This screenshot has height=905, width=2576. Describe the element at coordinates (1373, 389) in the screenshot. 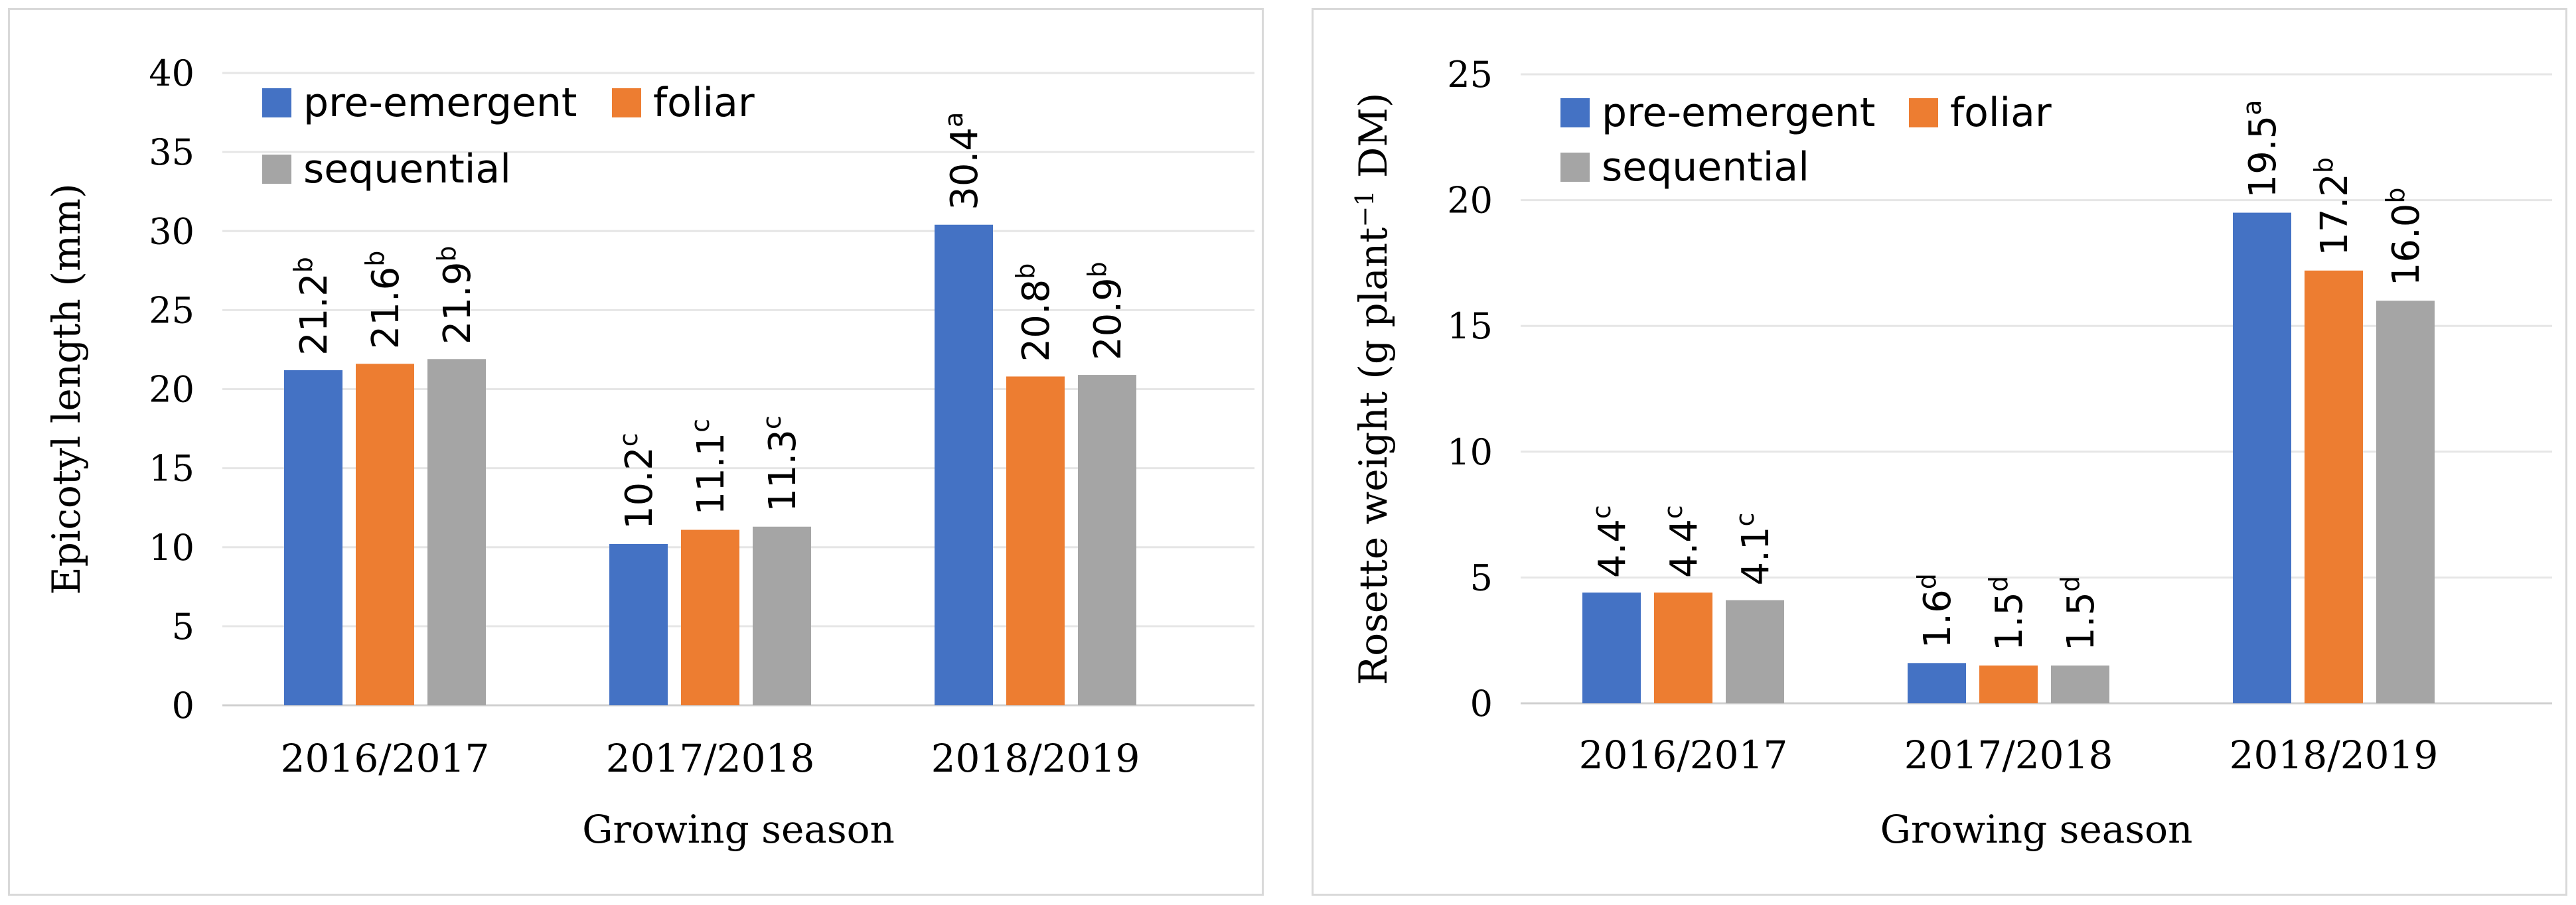

I see `y-axis-title: Rosette weight (g plant−1 DM)` at that location.